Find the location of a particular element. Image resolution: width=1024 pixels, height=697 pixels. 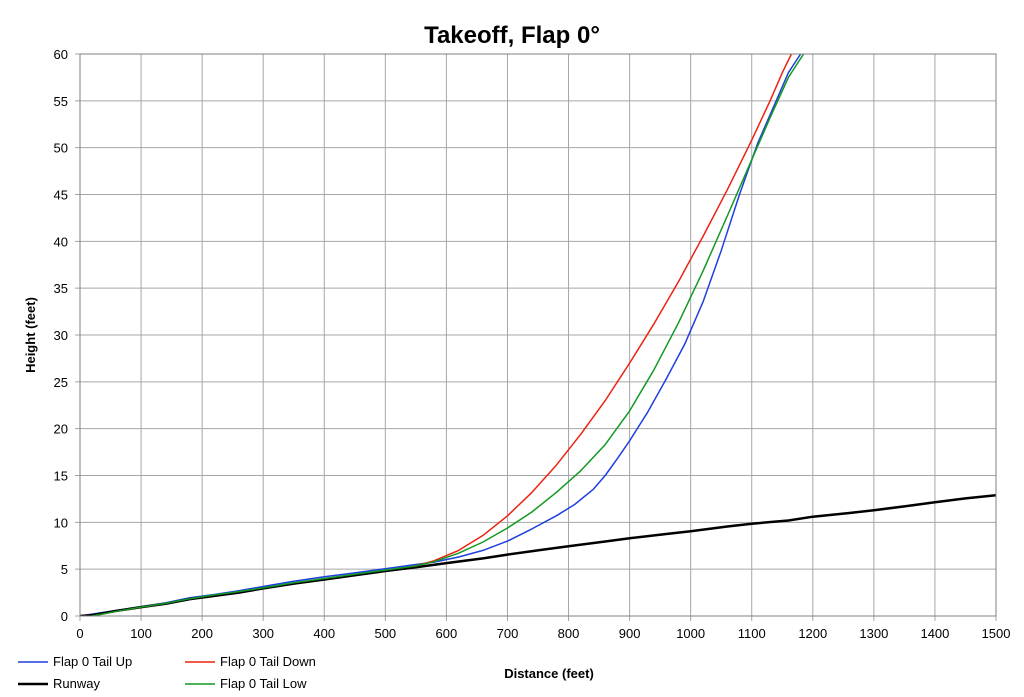

x-tick-label: 1500 is located at coordinates (996, 633).